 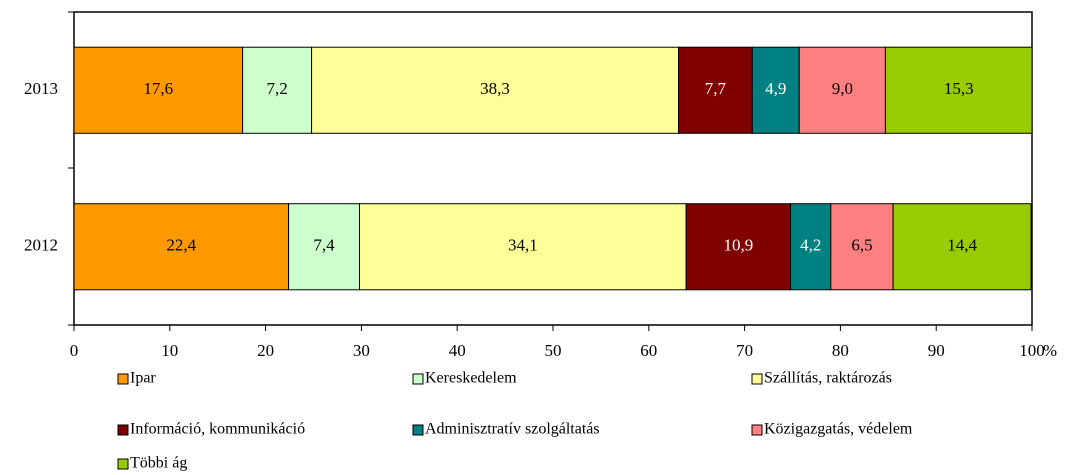 I want to click on legend-label: Adminisztratív szolgáltatás, so click(x=512, y=429).